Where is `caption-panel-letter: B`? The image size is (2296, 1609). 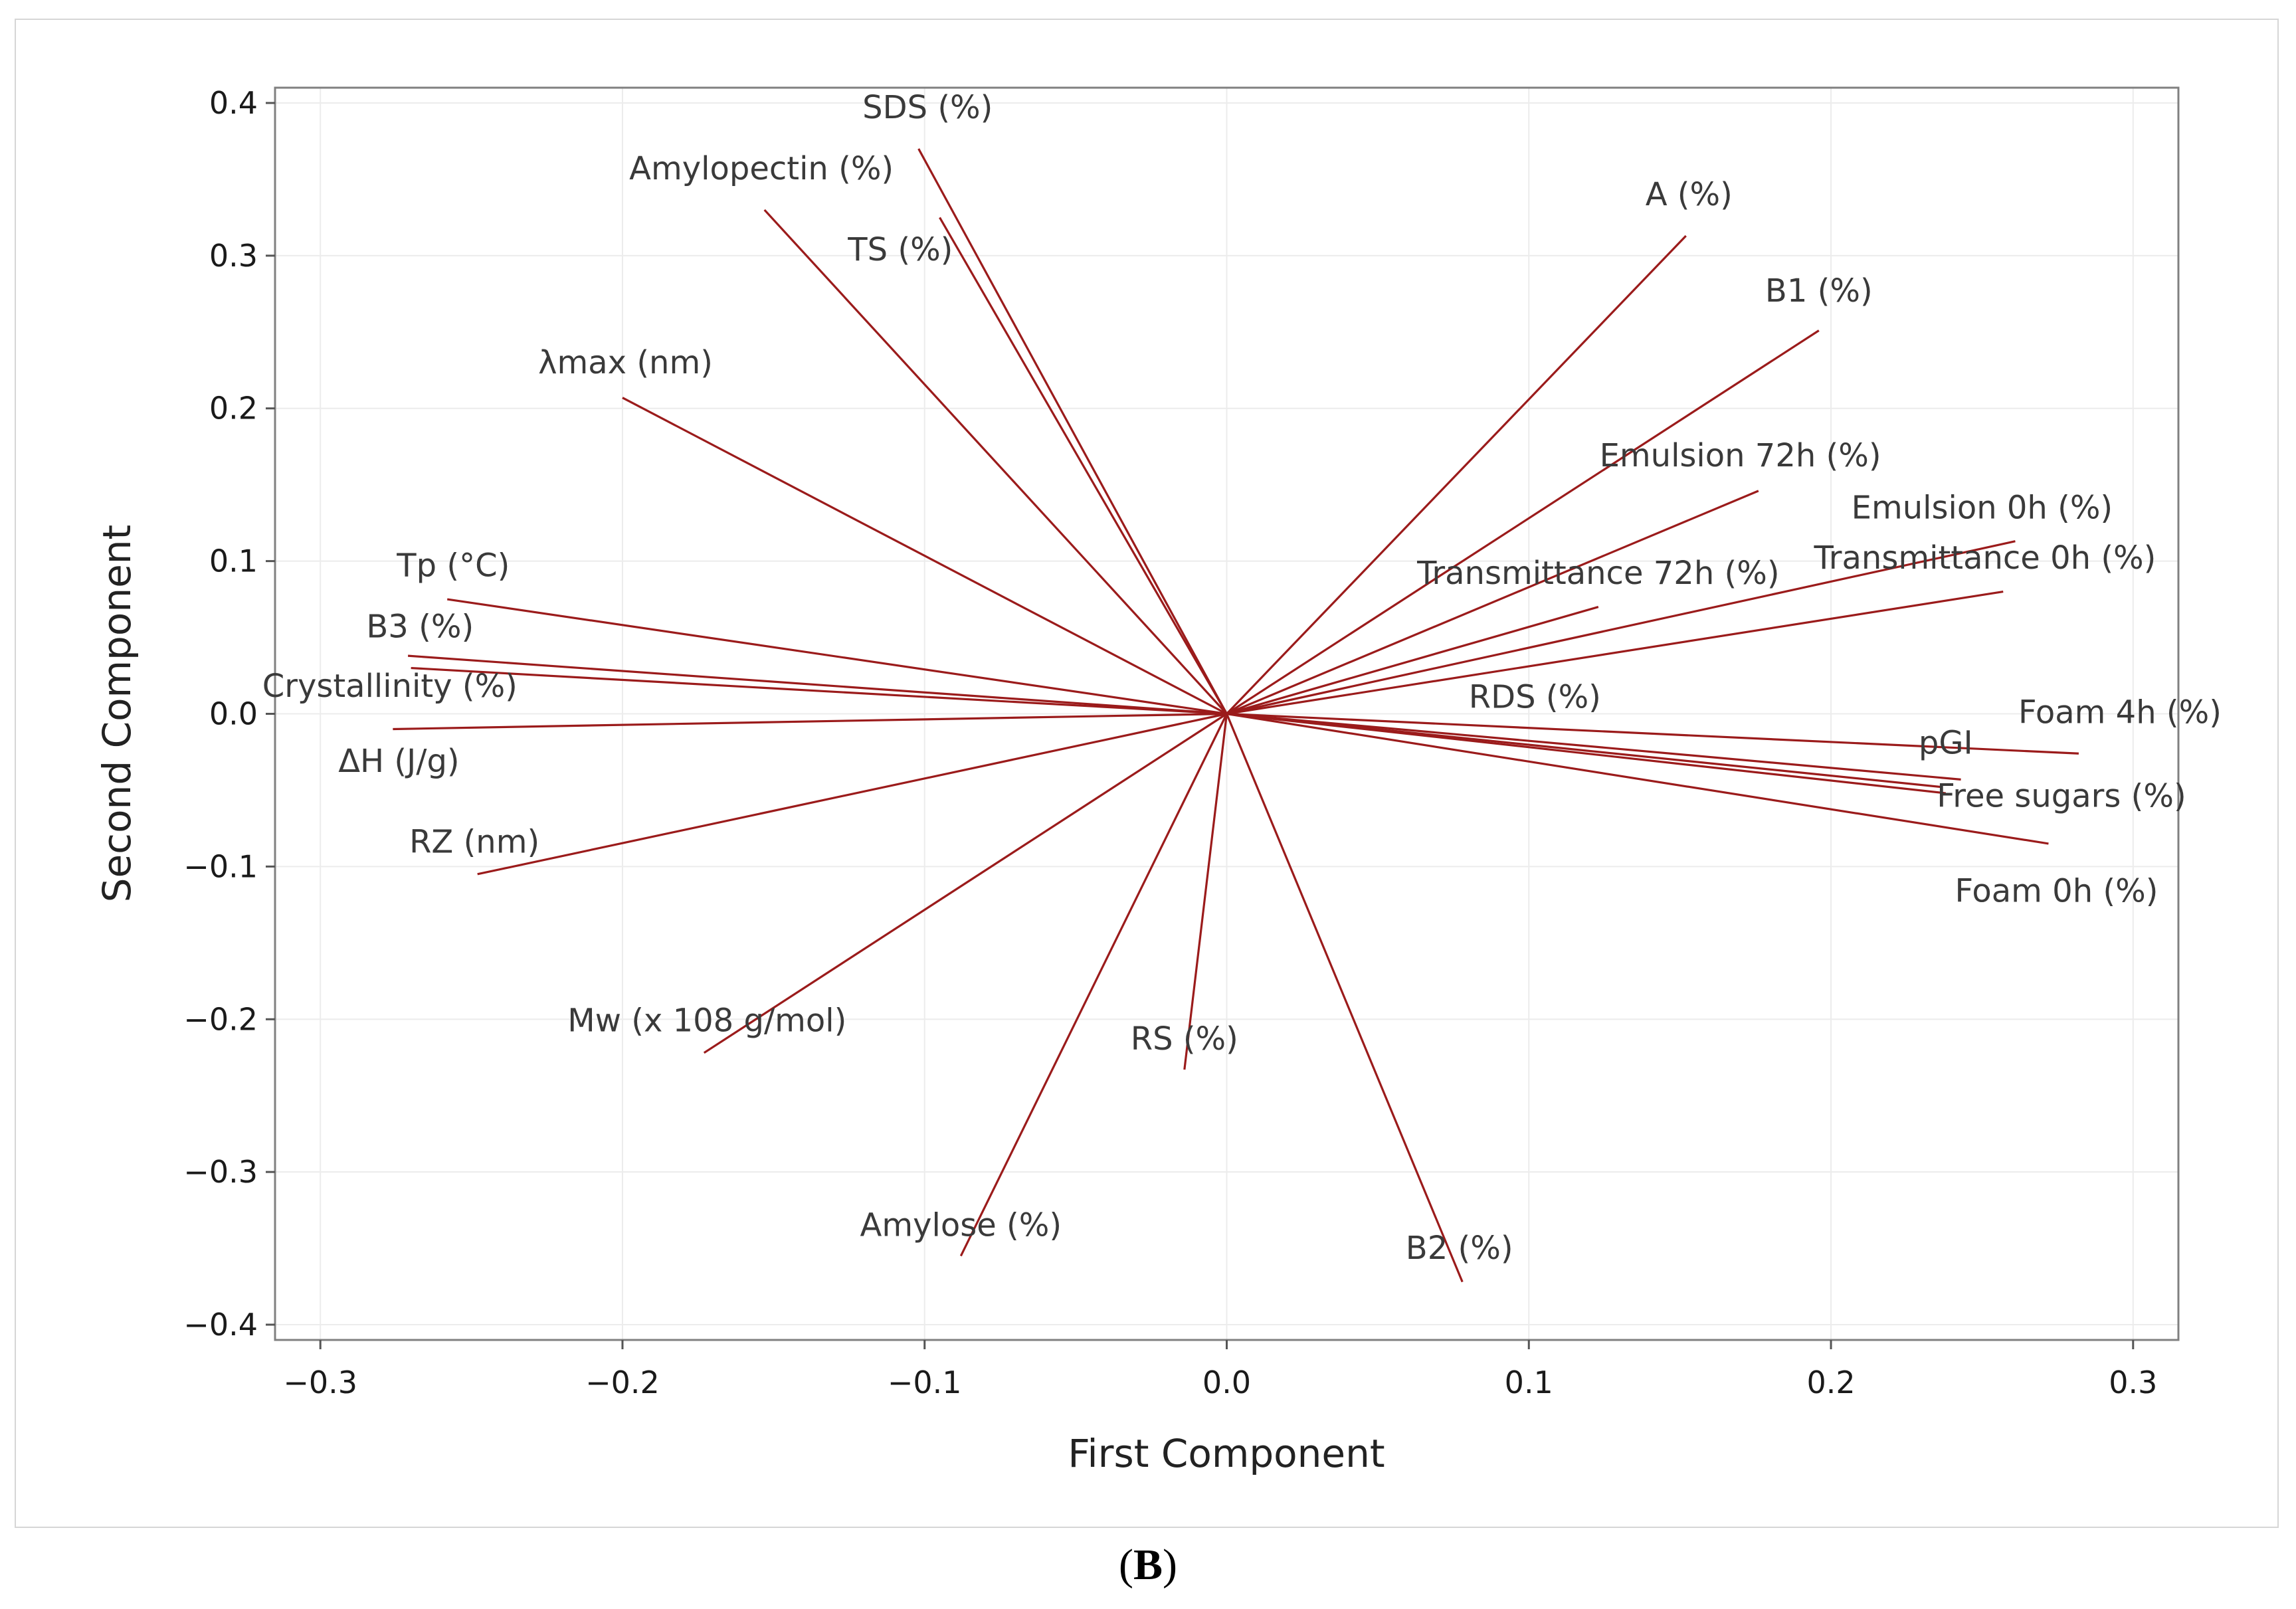 caption-panel-letter: B is located at coordinates (1148, 1565).